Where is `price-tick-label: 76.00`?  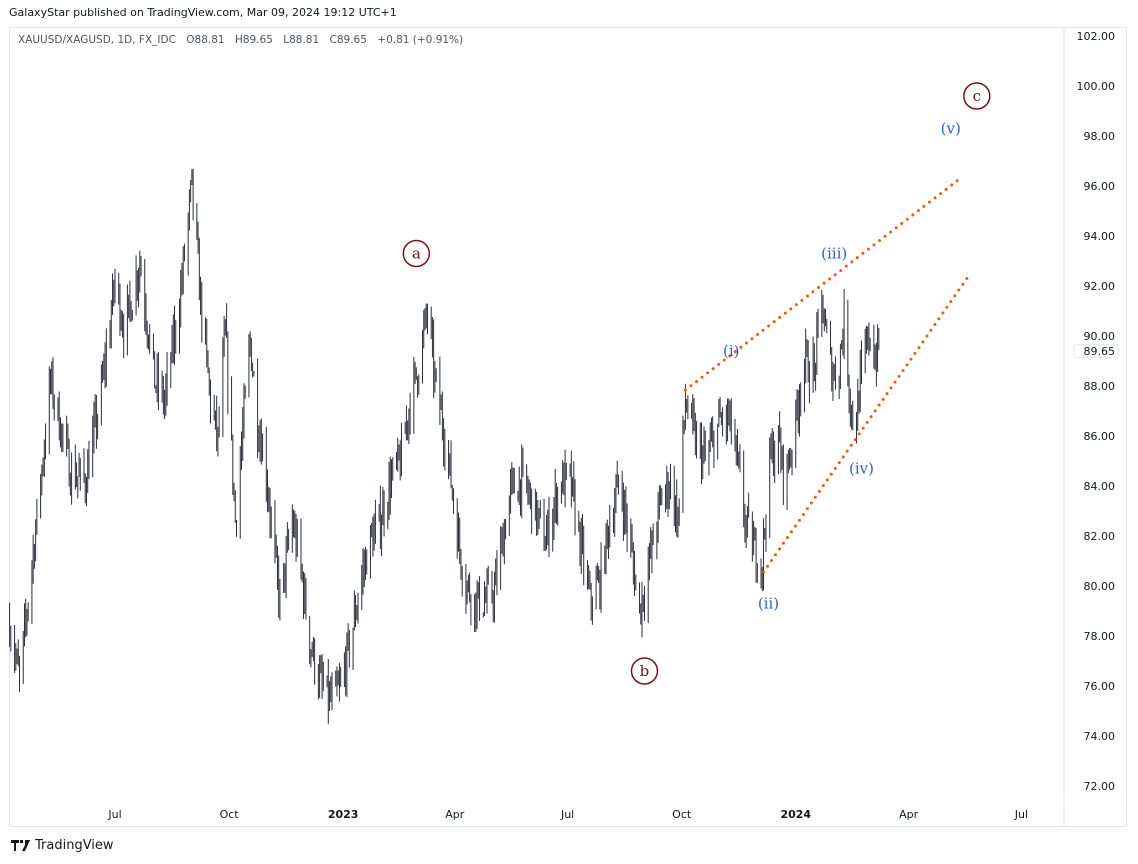
price-tick-label: 76.00 is located at coordinates (1100, 686).